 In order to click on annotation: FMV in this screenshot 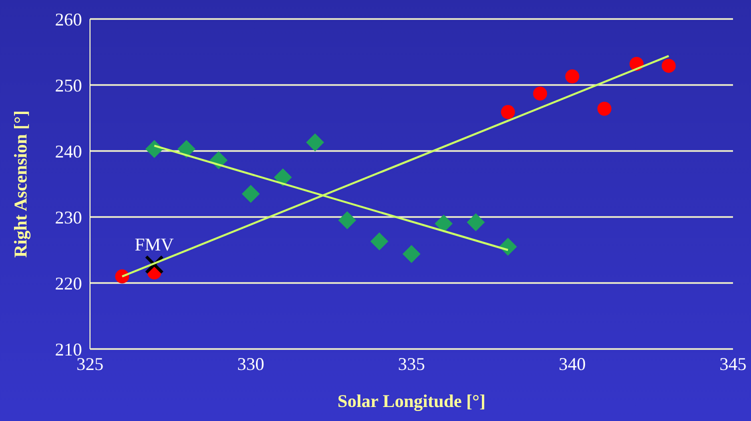, I will do `click(154, 244)`.